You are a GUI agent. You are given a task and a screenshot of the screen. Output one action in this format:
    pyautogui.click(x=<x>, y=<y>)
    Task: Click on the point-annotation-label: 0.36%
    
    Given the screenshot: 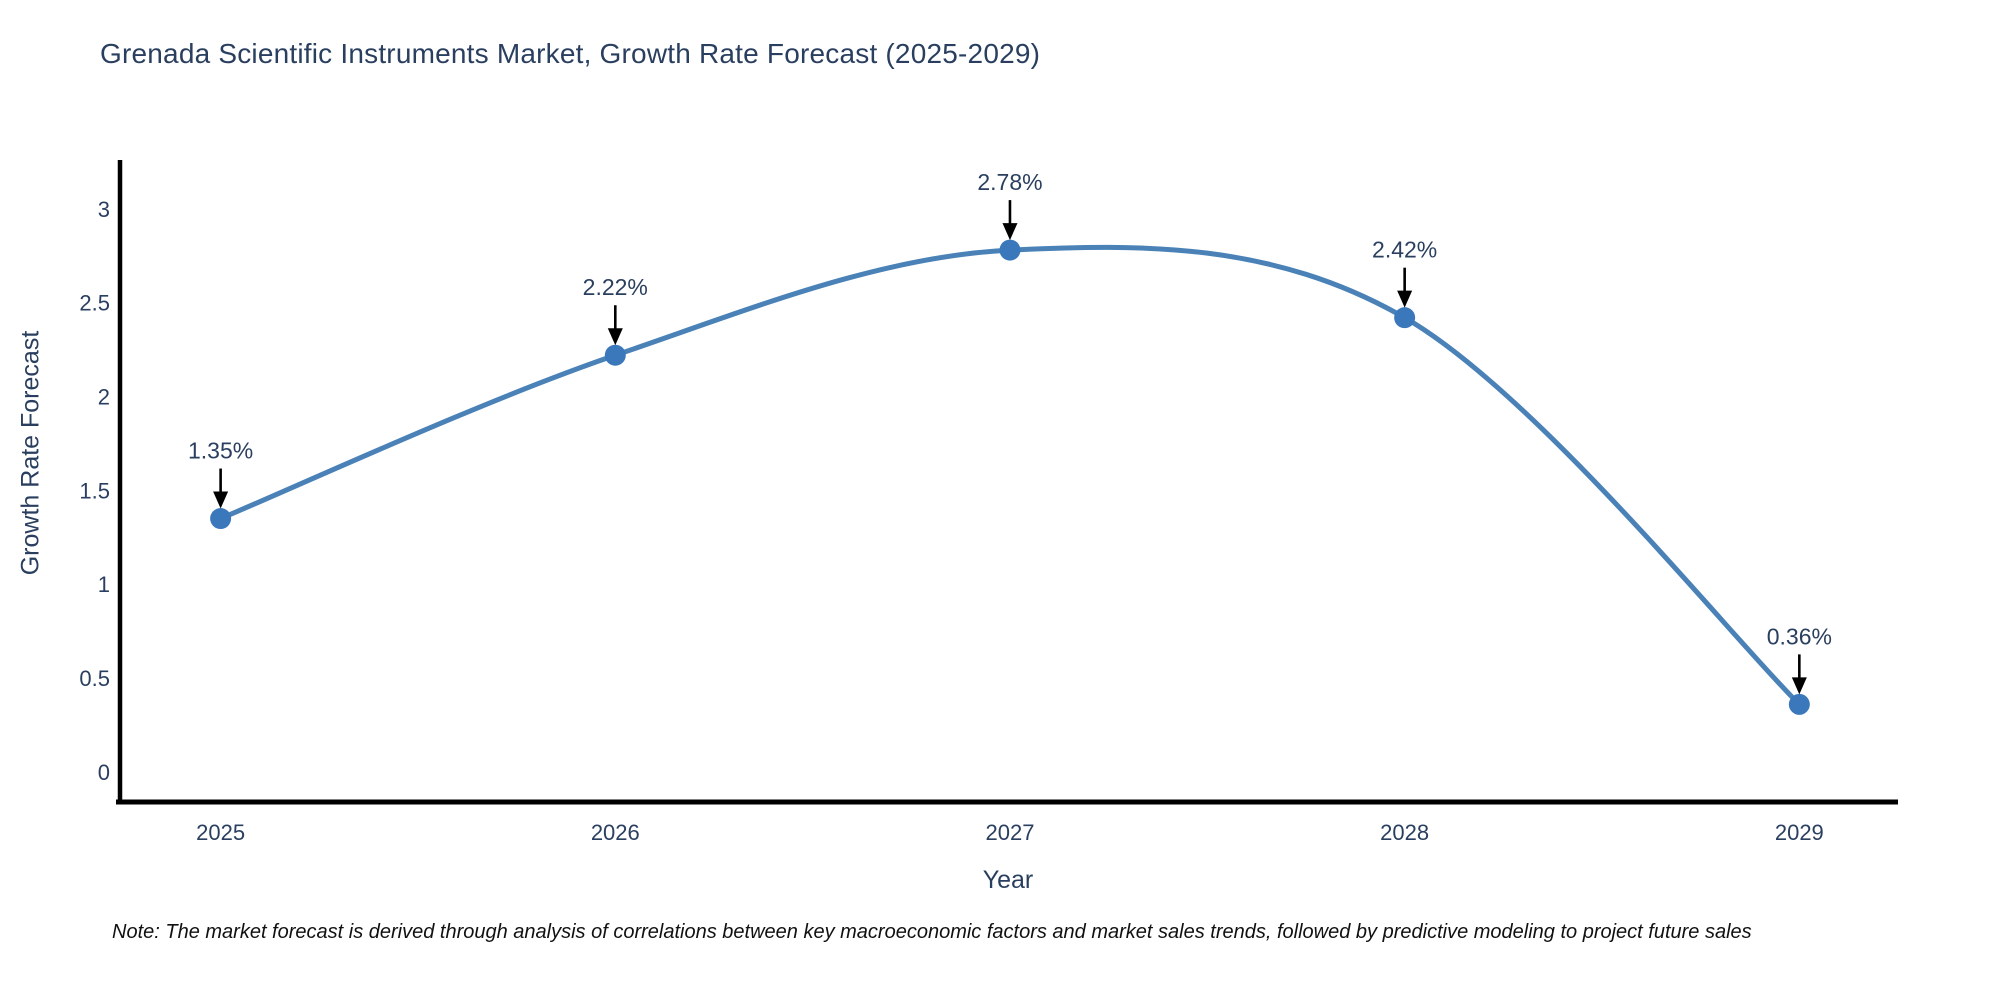 What is the action you would take?
    pyautogui.click(x=1799, y=636)
    